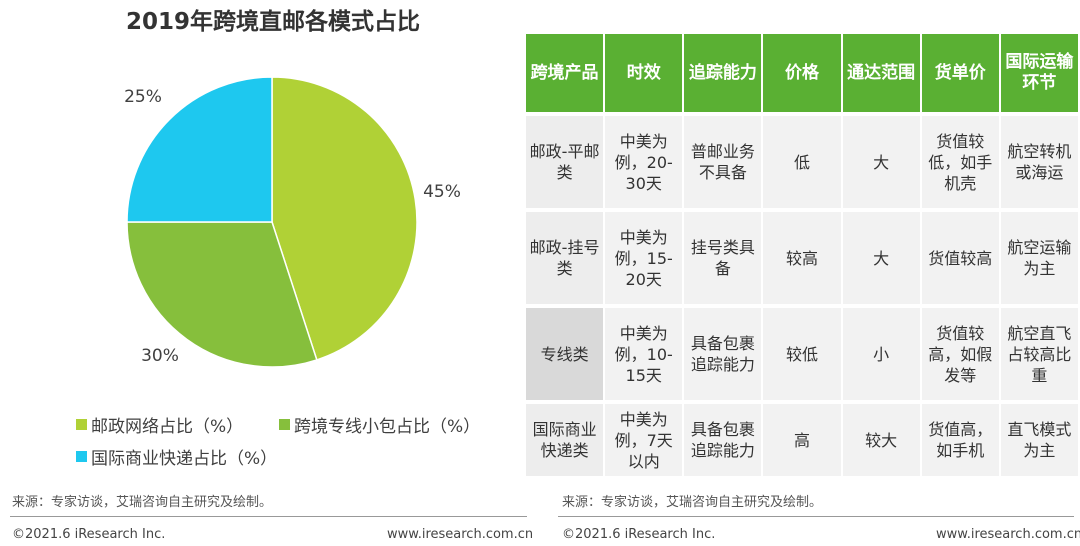  What do you see at coordinates (160, 356) in the screenshot?
I see `pie-data-label-1: 30%` at bounding box center [160, 356].